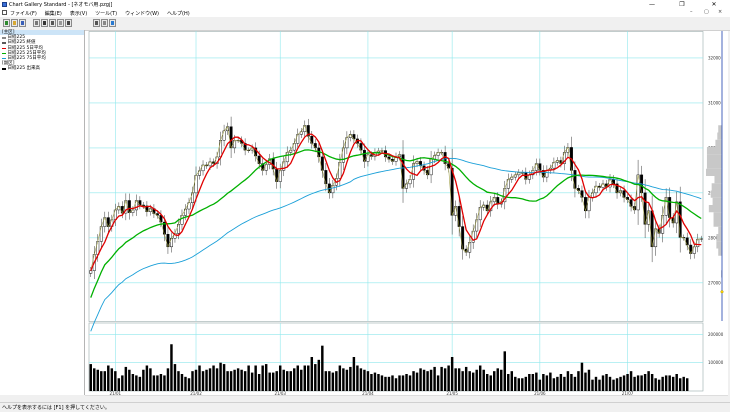 Image resolution: width=730 pixels, height=412 pixels. Describe the element at coordinates (23, 14) in the screenshot. I see `menu-file: ファイル(F)` at that location.